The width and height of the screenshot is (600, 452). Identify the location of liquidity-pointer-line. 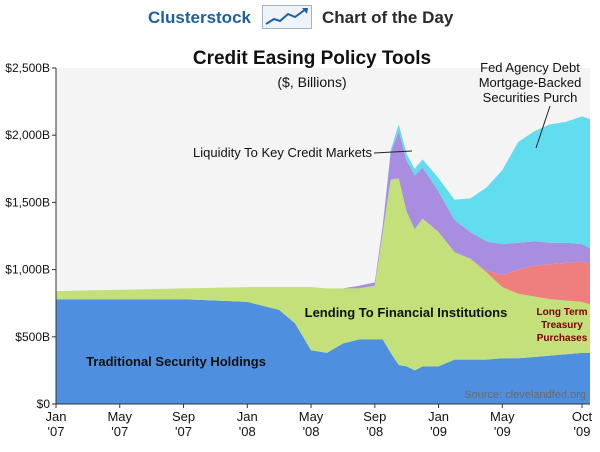
(393, 152).